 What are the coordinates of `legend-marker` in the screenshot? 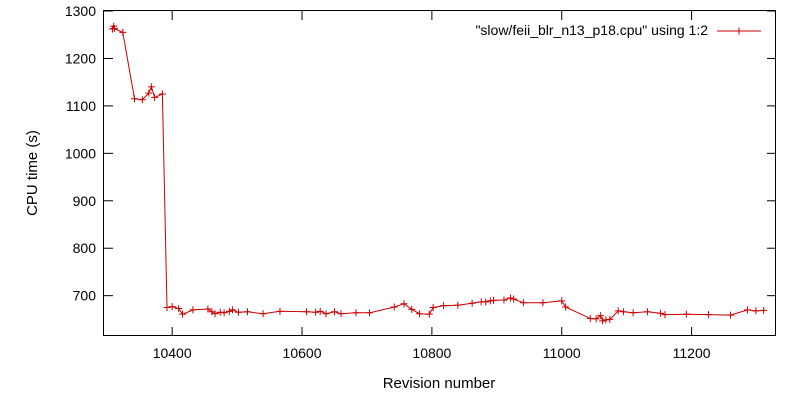 It's located at (739, 31).